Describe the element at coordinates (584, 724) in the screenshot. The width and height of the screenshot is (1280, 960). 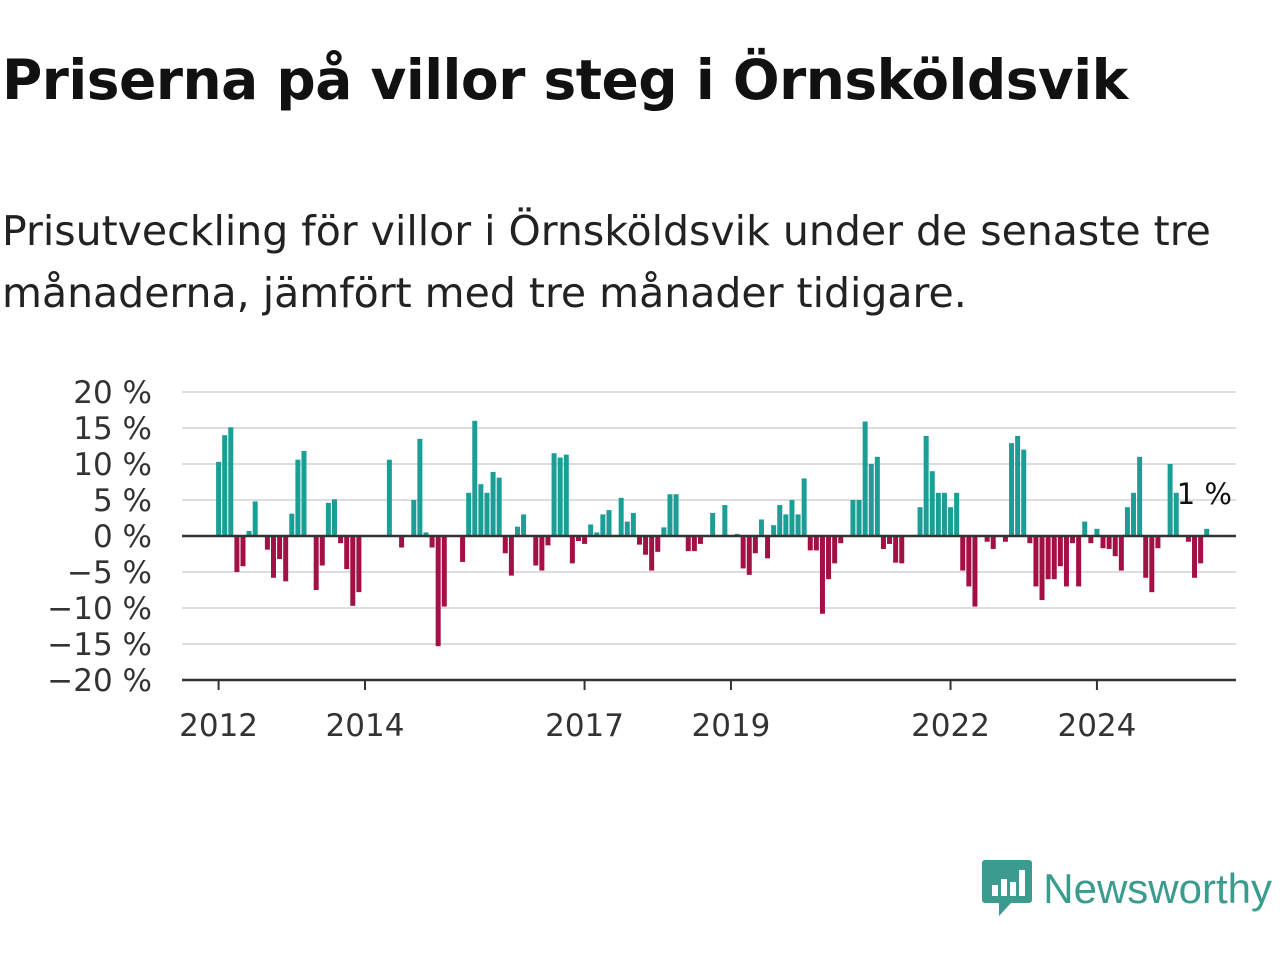
I see `x-tick-label: 2017` at that location.